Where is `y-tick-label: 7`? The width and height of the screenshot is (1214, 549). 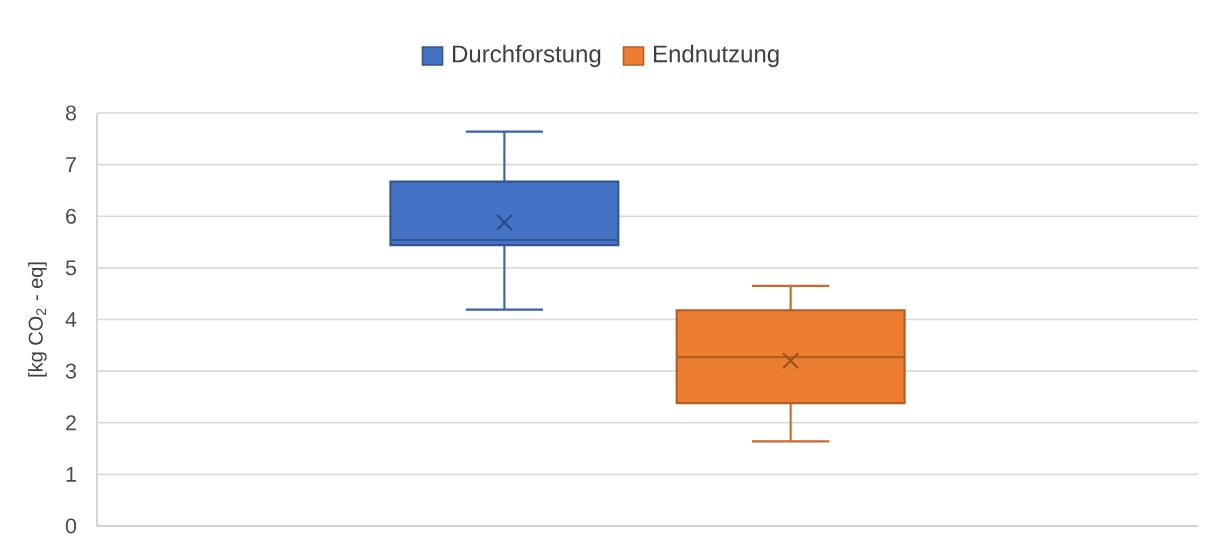
y-tick-label: 7 is located at coordinates (71, 164).